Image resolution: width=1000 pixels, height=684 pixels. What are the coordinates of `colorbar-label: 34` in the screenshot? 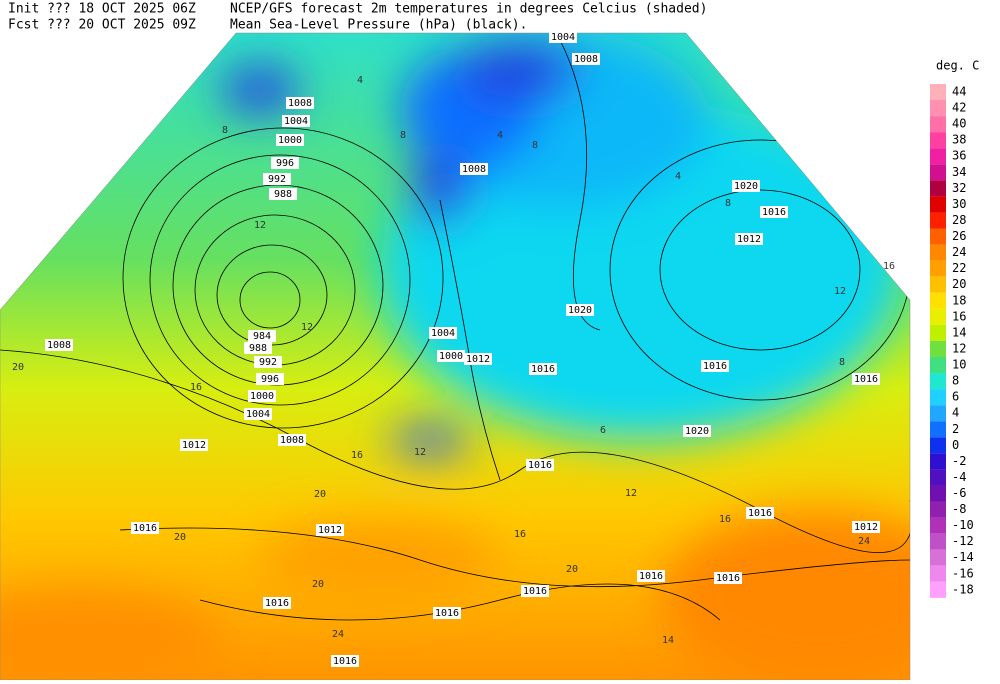 It's located at (959, 172).